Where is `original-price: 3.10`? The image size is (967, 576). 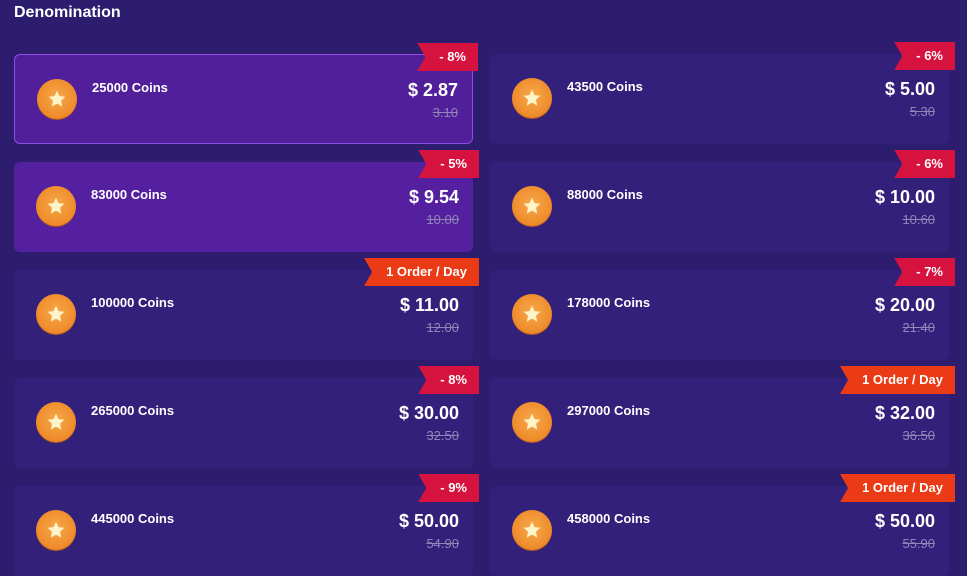 original-price: 3.10 is located at coordinates (445, 112).